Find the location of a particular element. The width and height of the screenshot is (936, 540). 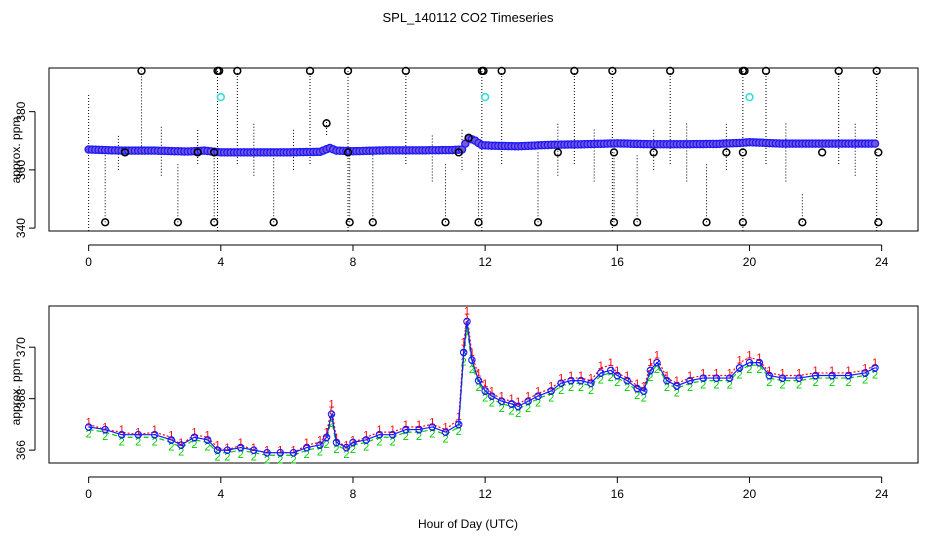

bottom-x-tick-label: 8 is located at coordinates (353, 494).